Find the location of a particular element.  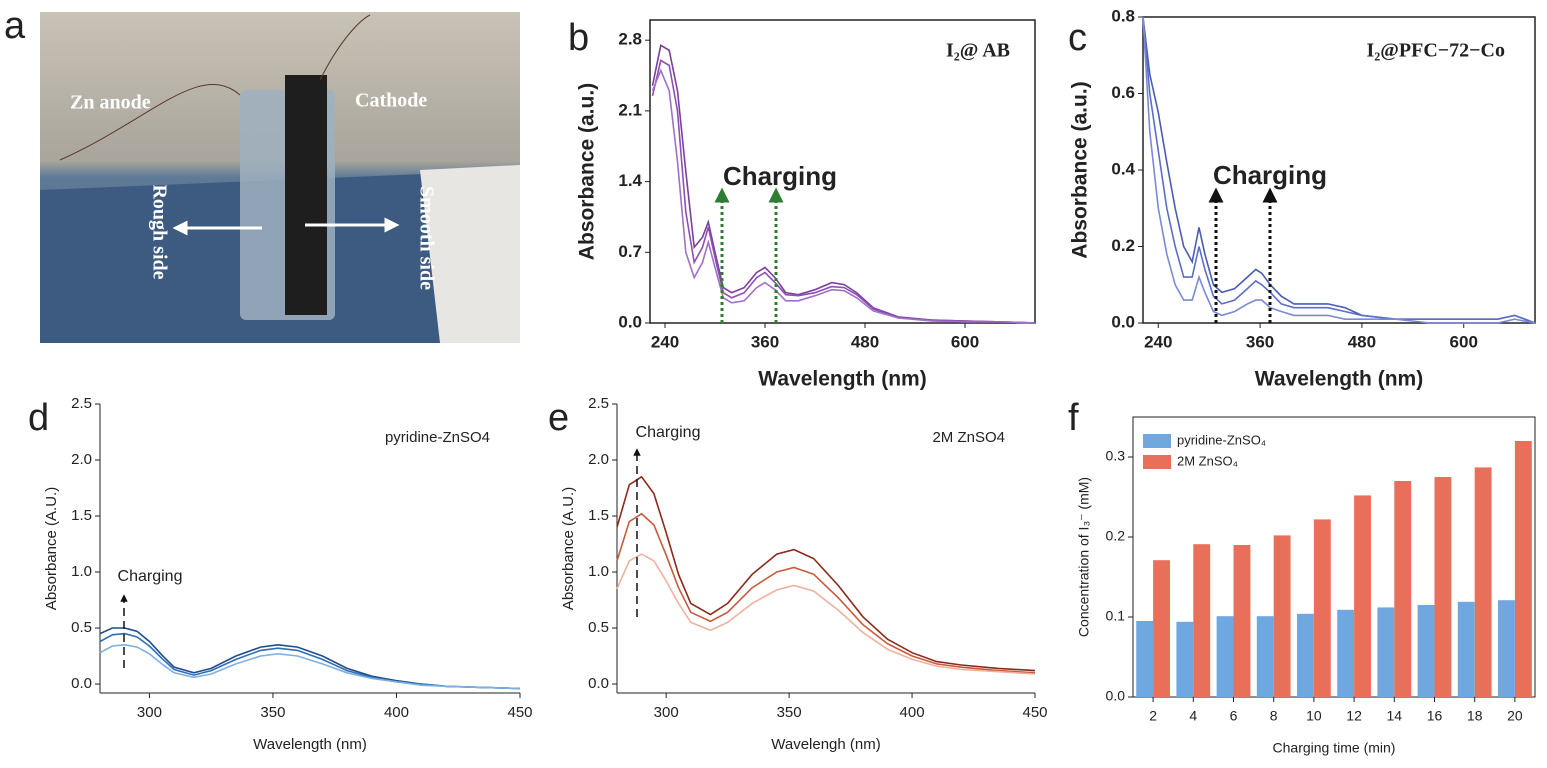

photo-label: Smooth side is located at coordinates (426, 238).